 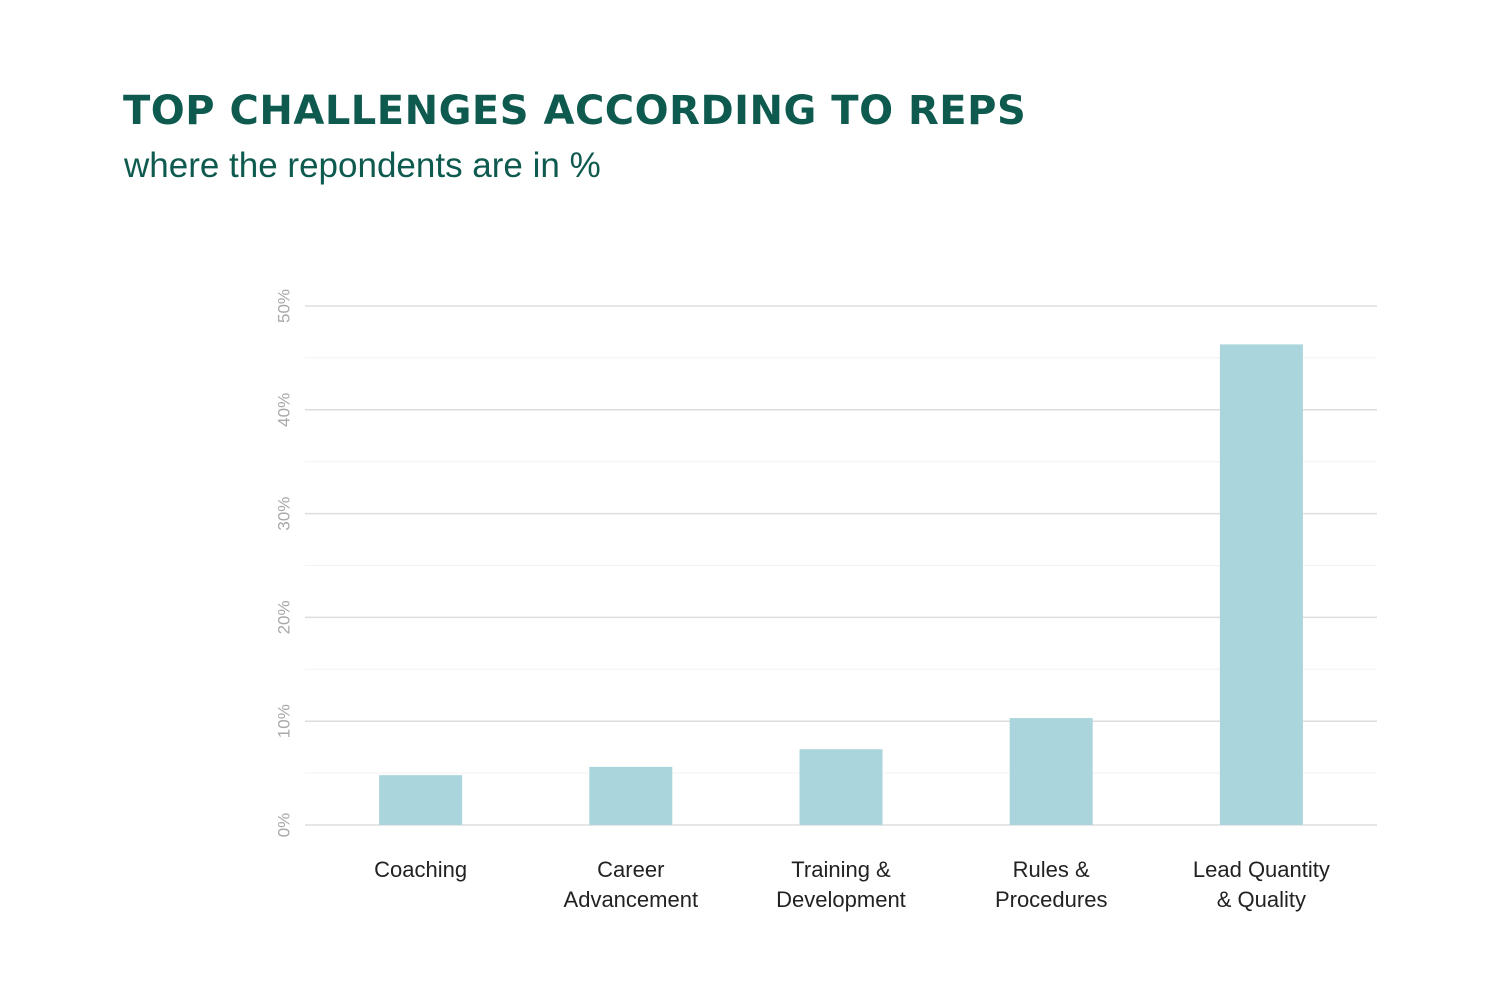 What do you see at coordinates (283, 825) in the screenshot?
I see `y-tick-label: 0%` at bounding box center [283, 825].